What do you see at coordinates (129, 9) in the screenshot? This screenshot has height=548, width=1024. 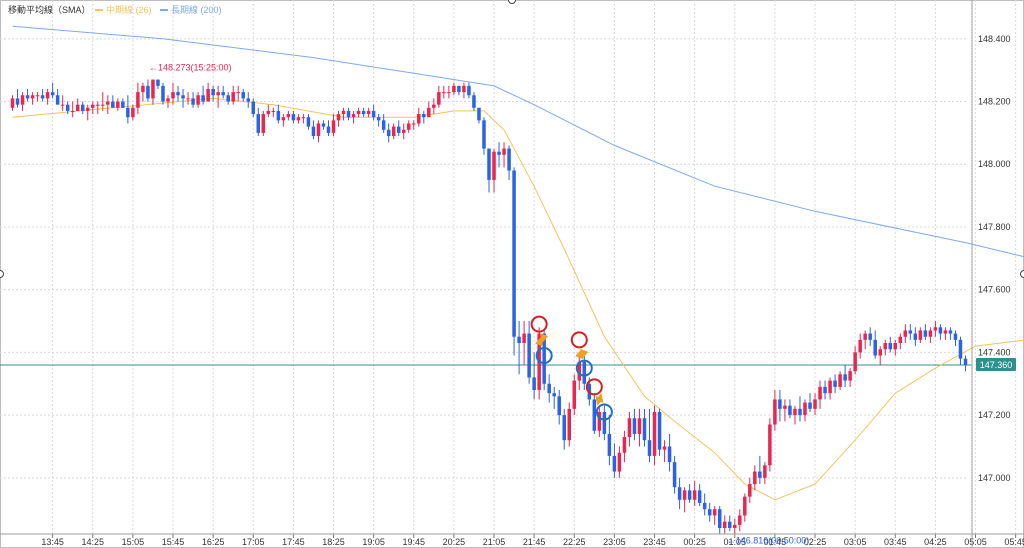 I see `legend-mid-label: 中期線 (26)` at bounding box center [129, 9].